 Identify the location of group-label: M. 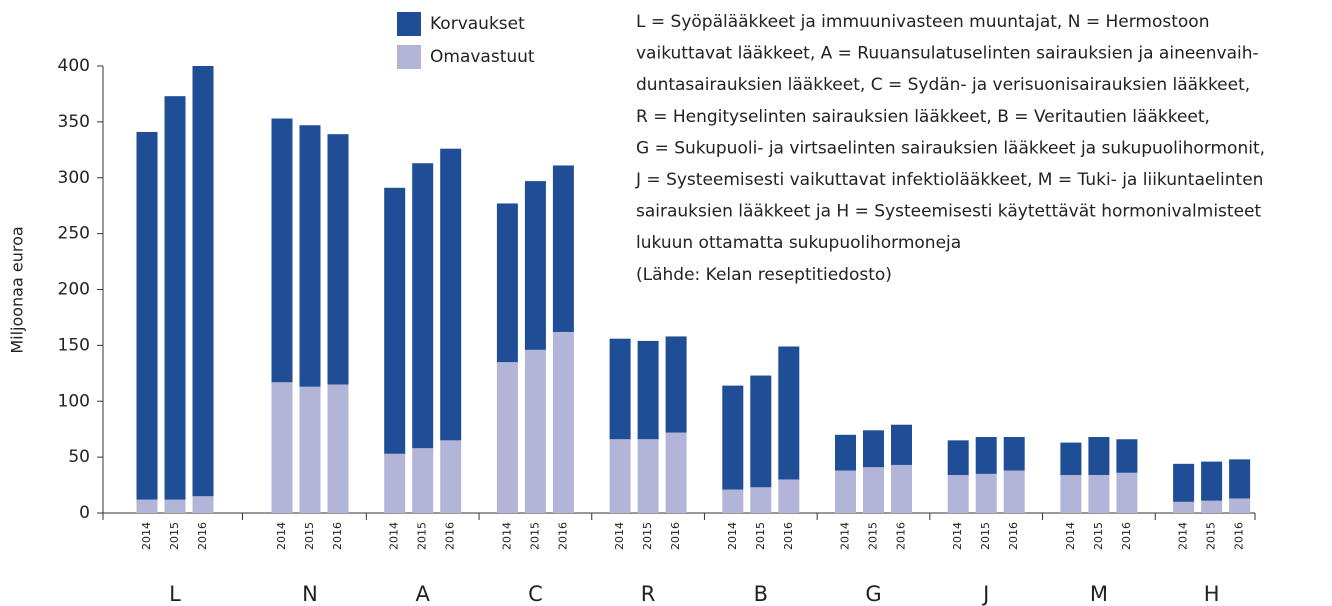
(1099, 594).